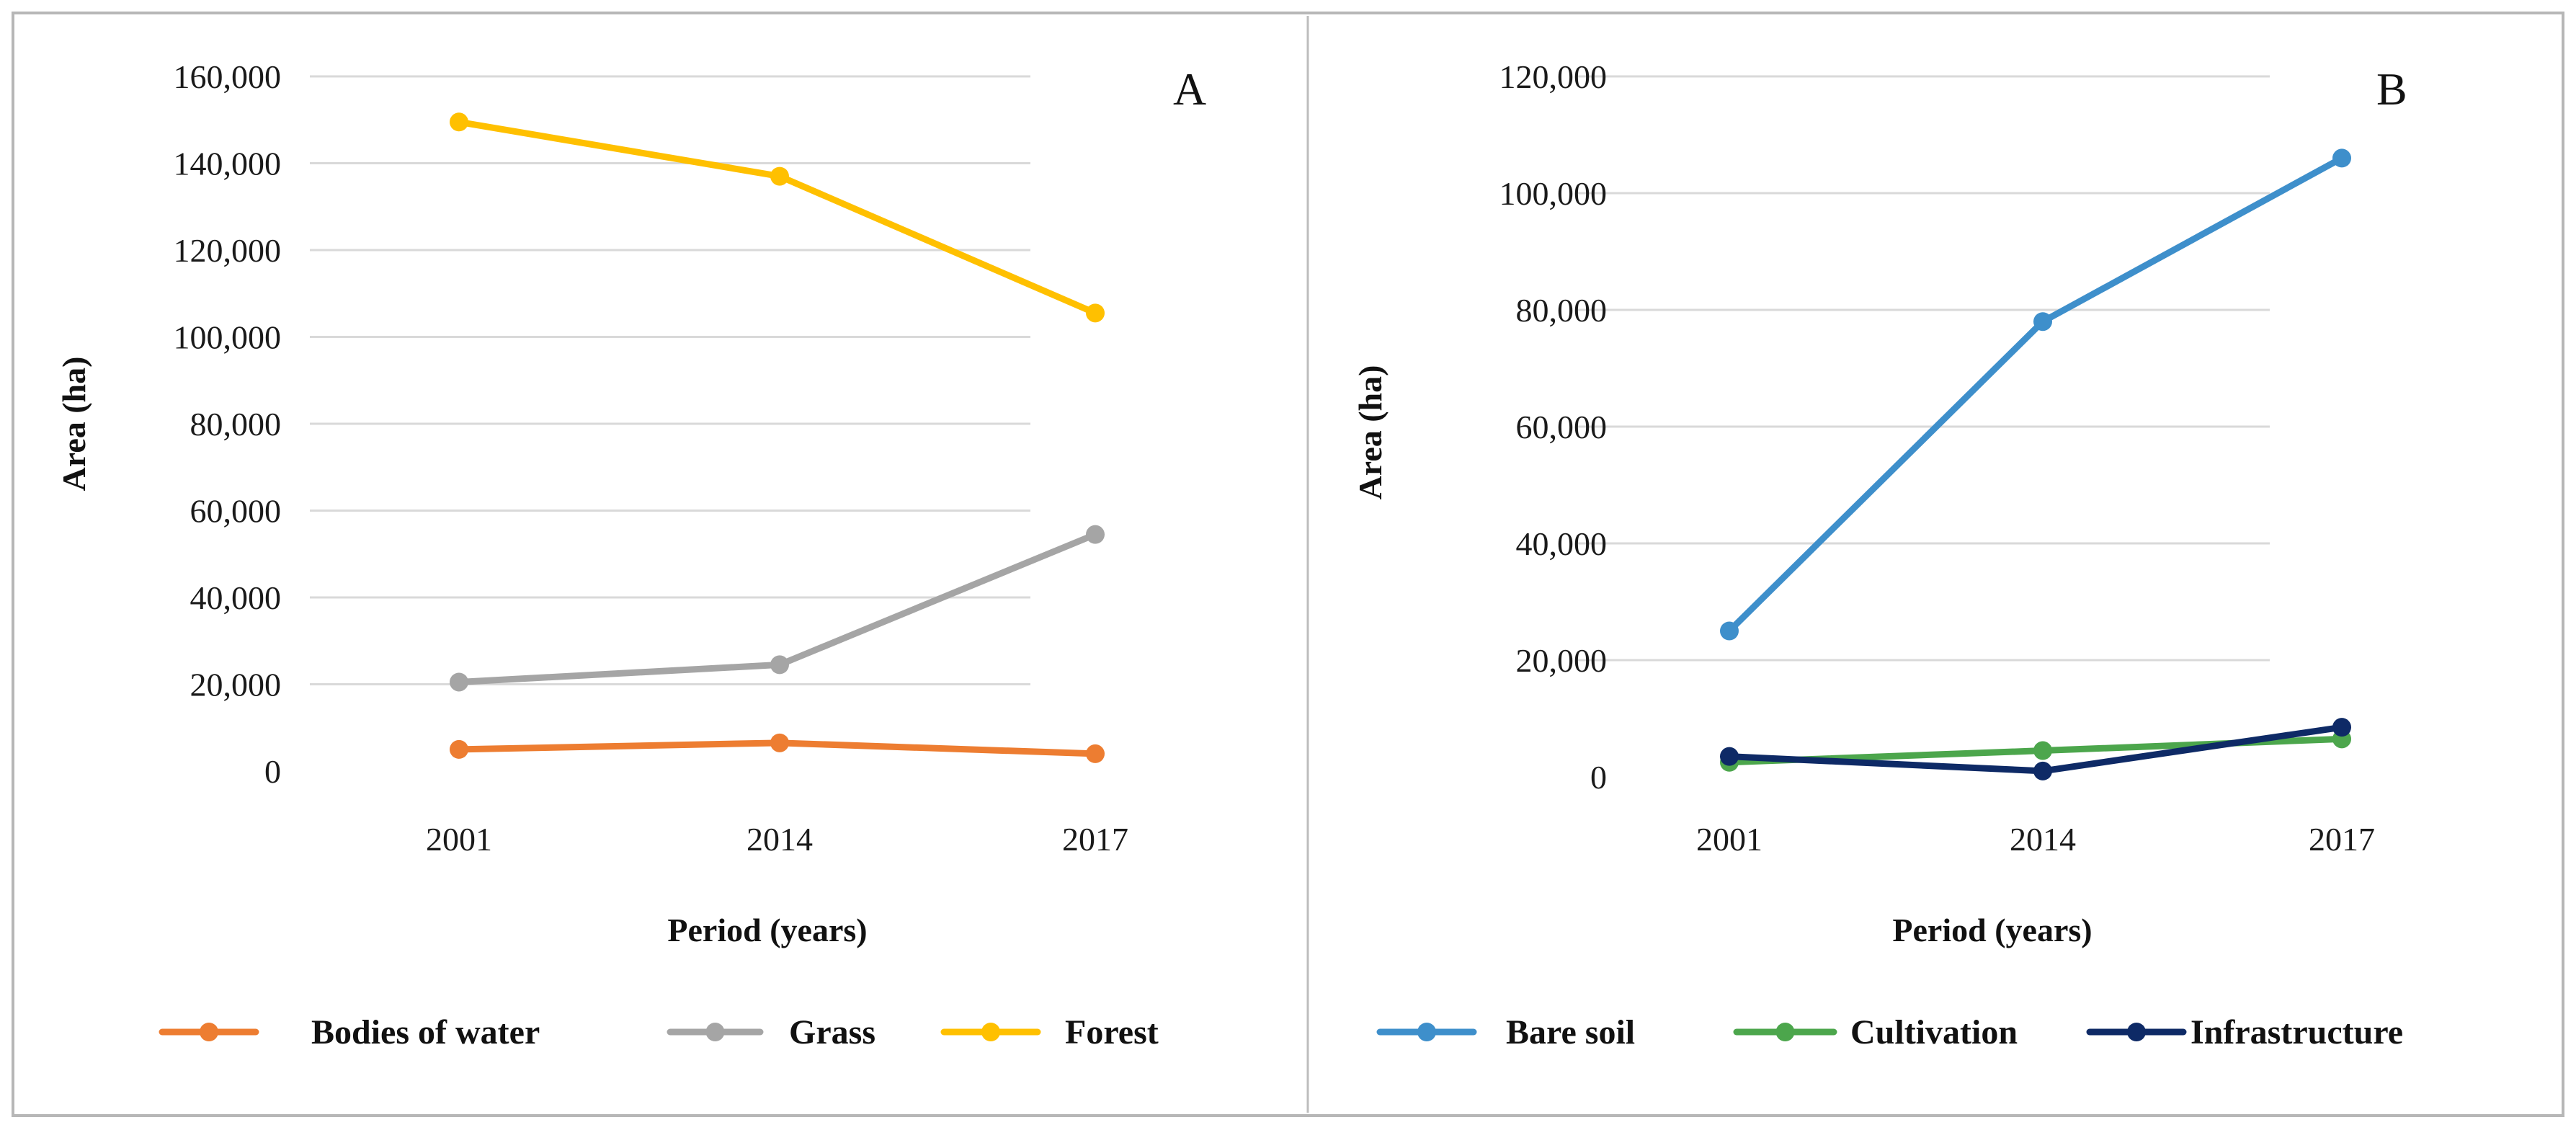  What do you see at coordinates (2391, 89) in the screenshot?
I see `panel-label: B` at bounding box center [2391, 89].